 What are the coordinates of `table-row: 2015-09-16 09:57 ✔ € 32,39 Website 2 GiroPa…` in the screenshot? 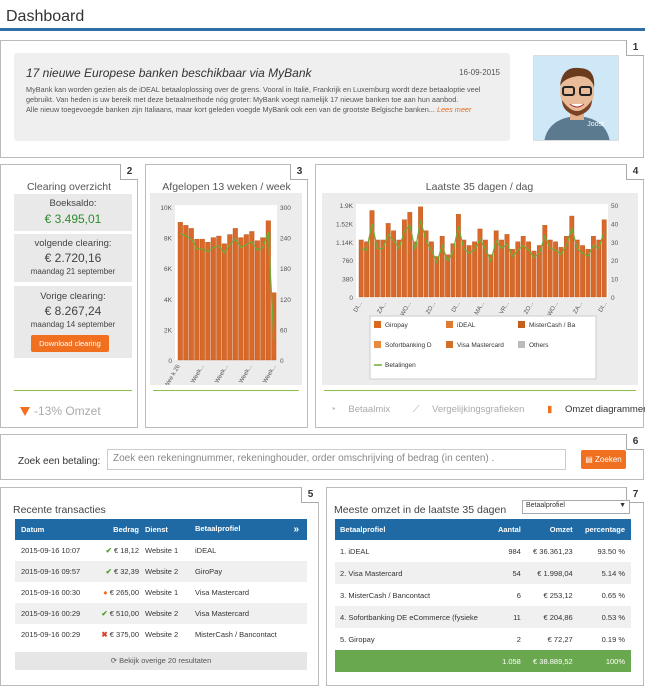 It's located at (161, 571).